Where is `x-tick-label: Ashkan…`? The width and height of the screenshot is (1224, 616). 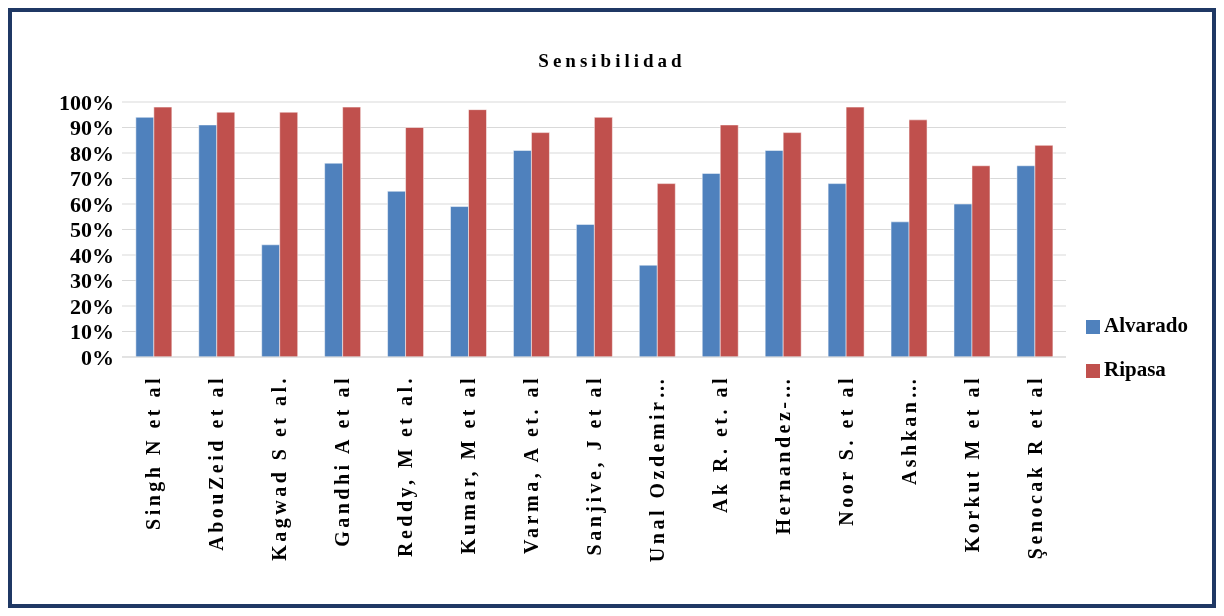
x-tick-label: Ashkan… is located at coordinates (908, 430).